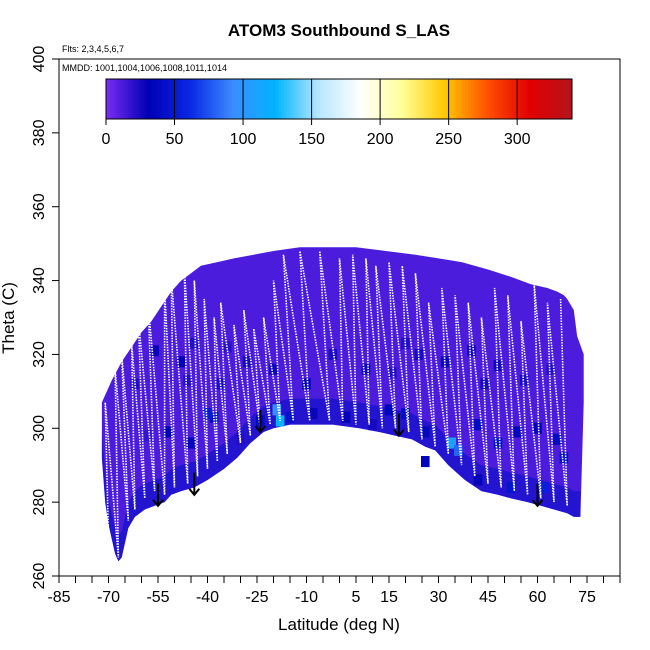 The image size is (650, 650). Describe the element at coordinates (334, 591) in the screenshot. I see `x-axis: -85 -70 -55 -40 -25 -10 5 15 30 45 60 75` at that location.